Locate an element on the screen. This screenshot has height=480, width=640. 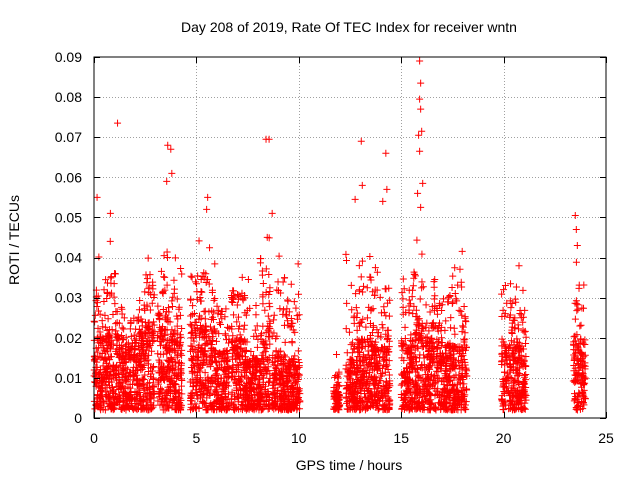
y-tick-label: 0.06 is located at coordinates (68, 177).